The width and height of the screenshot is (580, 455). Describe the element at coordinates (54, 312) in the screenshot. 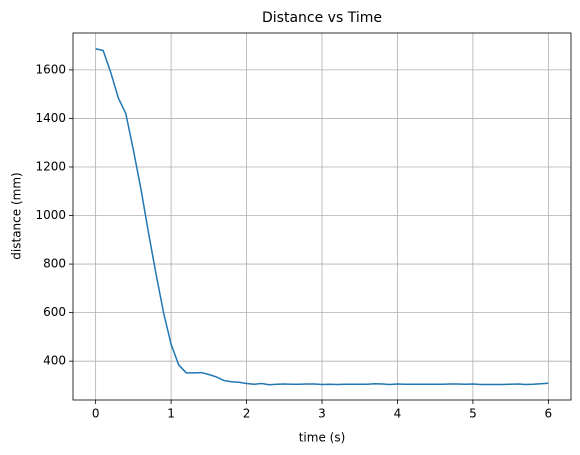

I see `y-tick-label: 600` at that location.